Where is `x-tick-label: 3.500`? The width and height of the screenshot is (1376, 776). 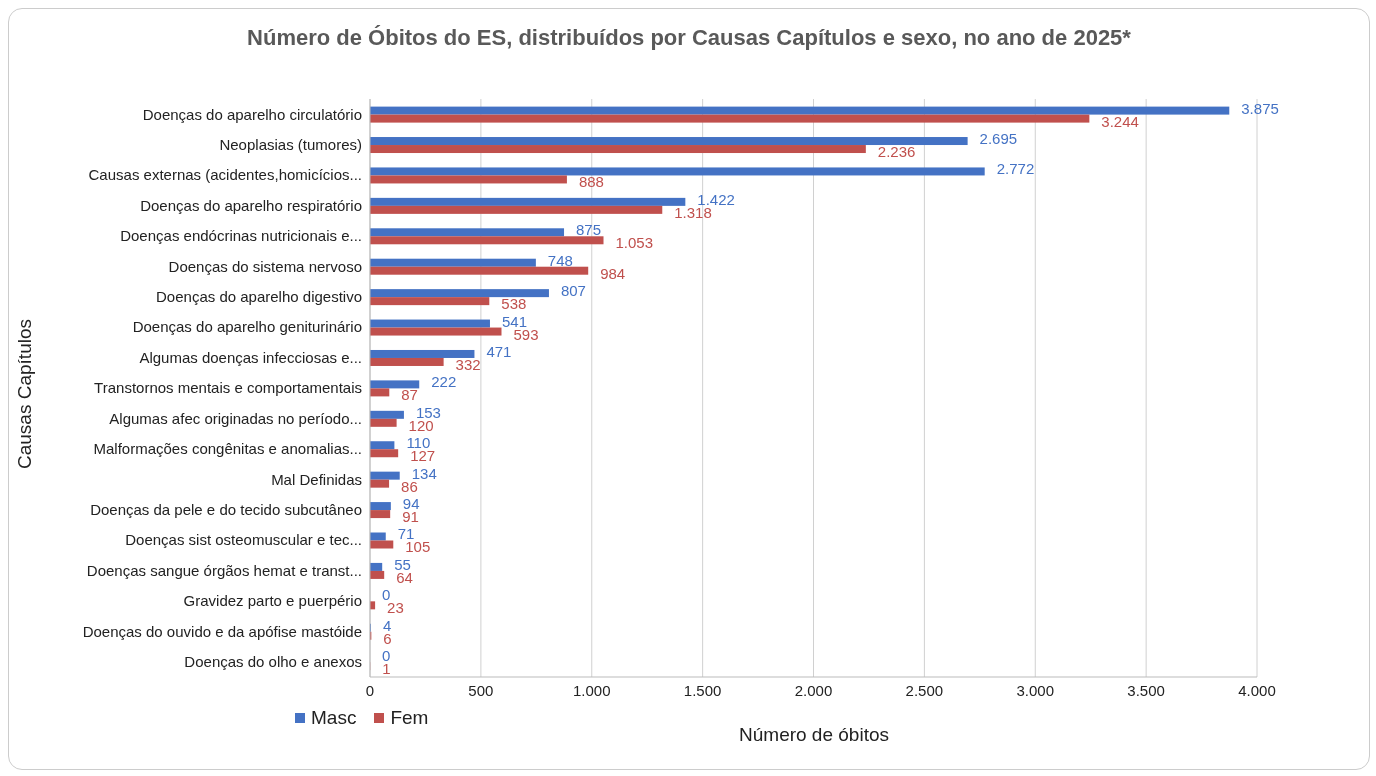 x-tick-label: 3.500 is located at coordinates (1146, 690).